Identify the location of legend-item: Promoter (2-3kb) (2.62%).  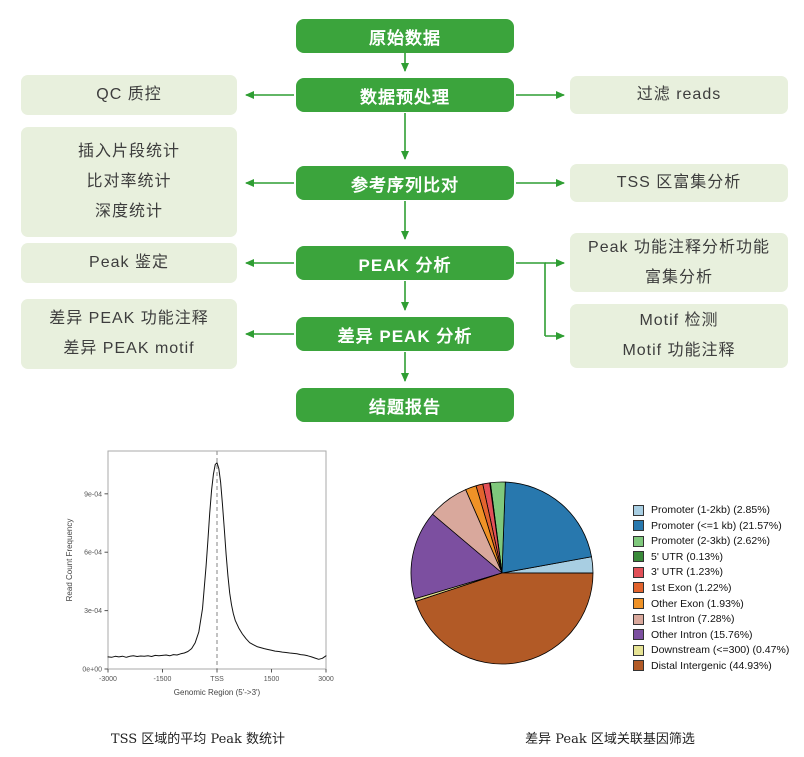
(711, 541).